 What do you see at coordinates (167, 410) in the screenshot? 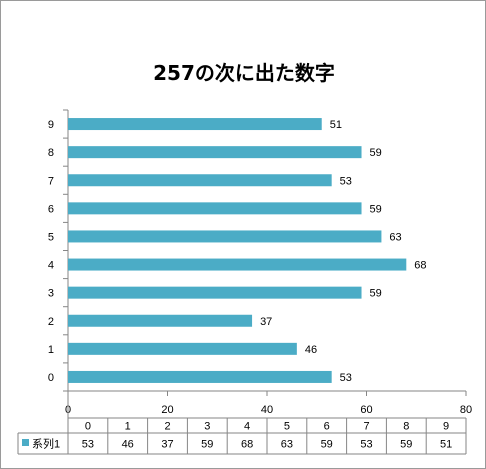
I see `x-tick-label: 20` at bounding box center [167, 410].